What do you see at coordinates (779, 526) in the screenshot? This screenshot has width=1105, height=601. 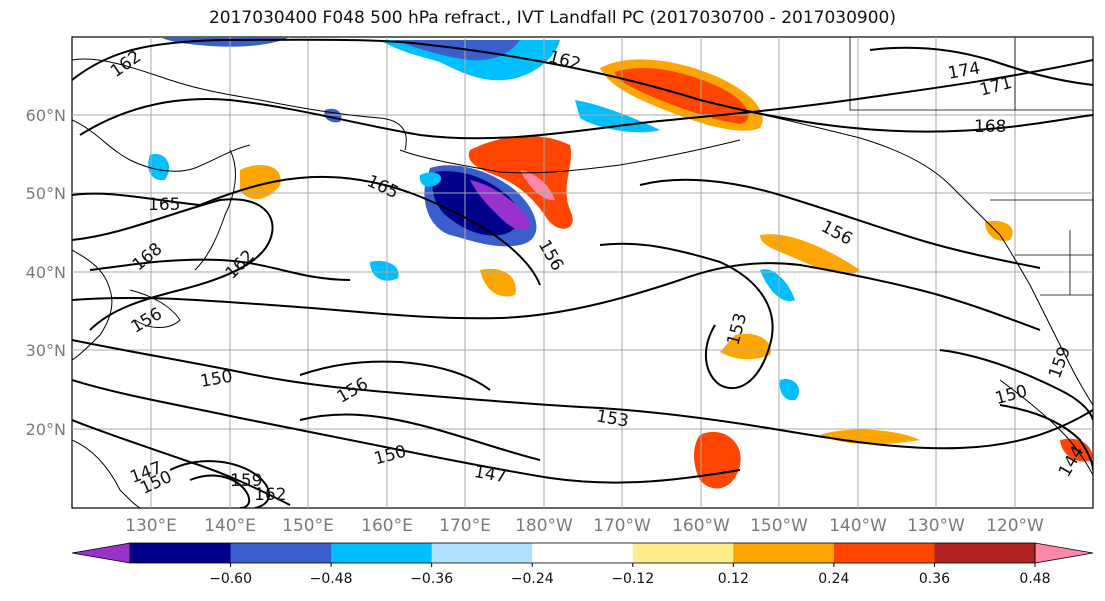 I see `lon-label: 150°W` at bounding box center [779, 526].